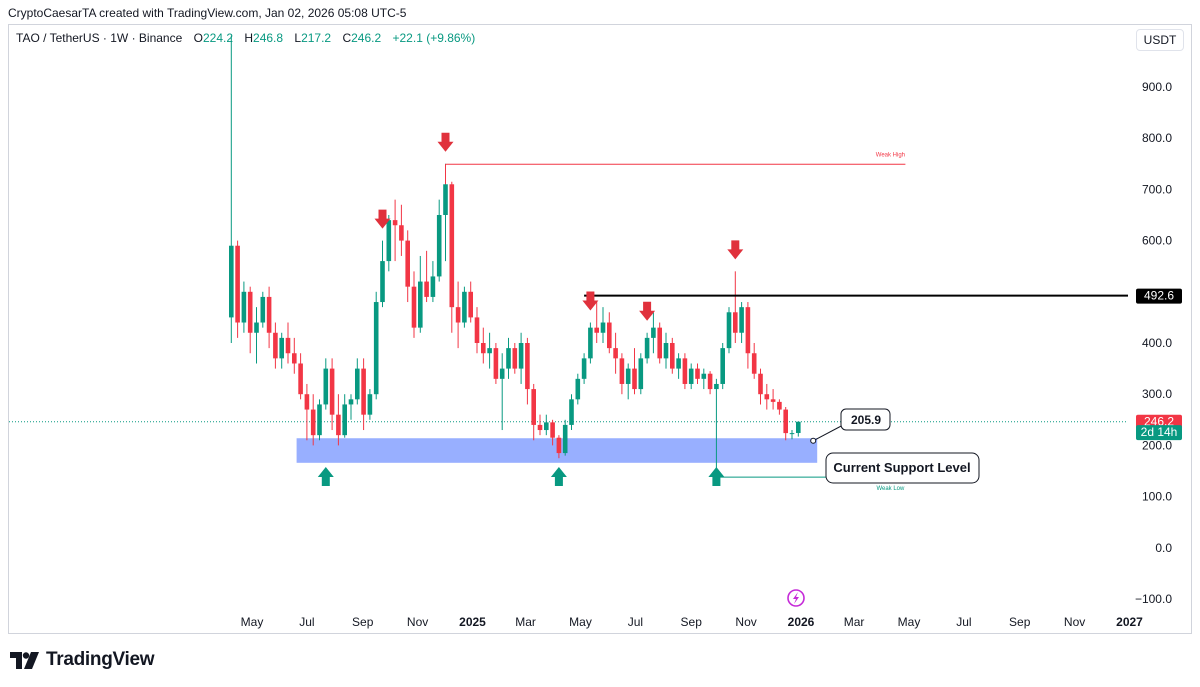  I want to click on tradingview-logo-icon, so click(24, 660).